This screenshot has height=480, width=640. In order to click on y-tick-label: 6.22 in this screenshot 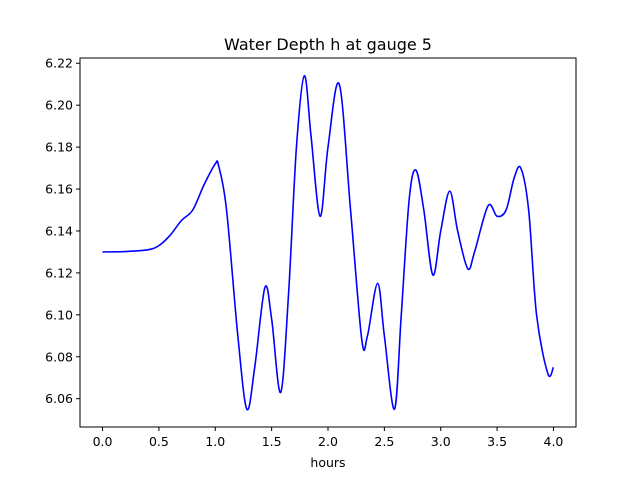, I will do `click(59, 63)`.